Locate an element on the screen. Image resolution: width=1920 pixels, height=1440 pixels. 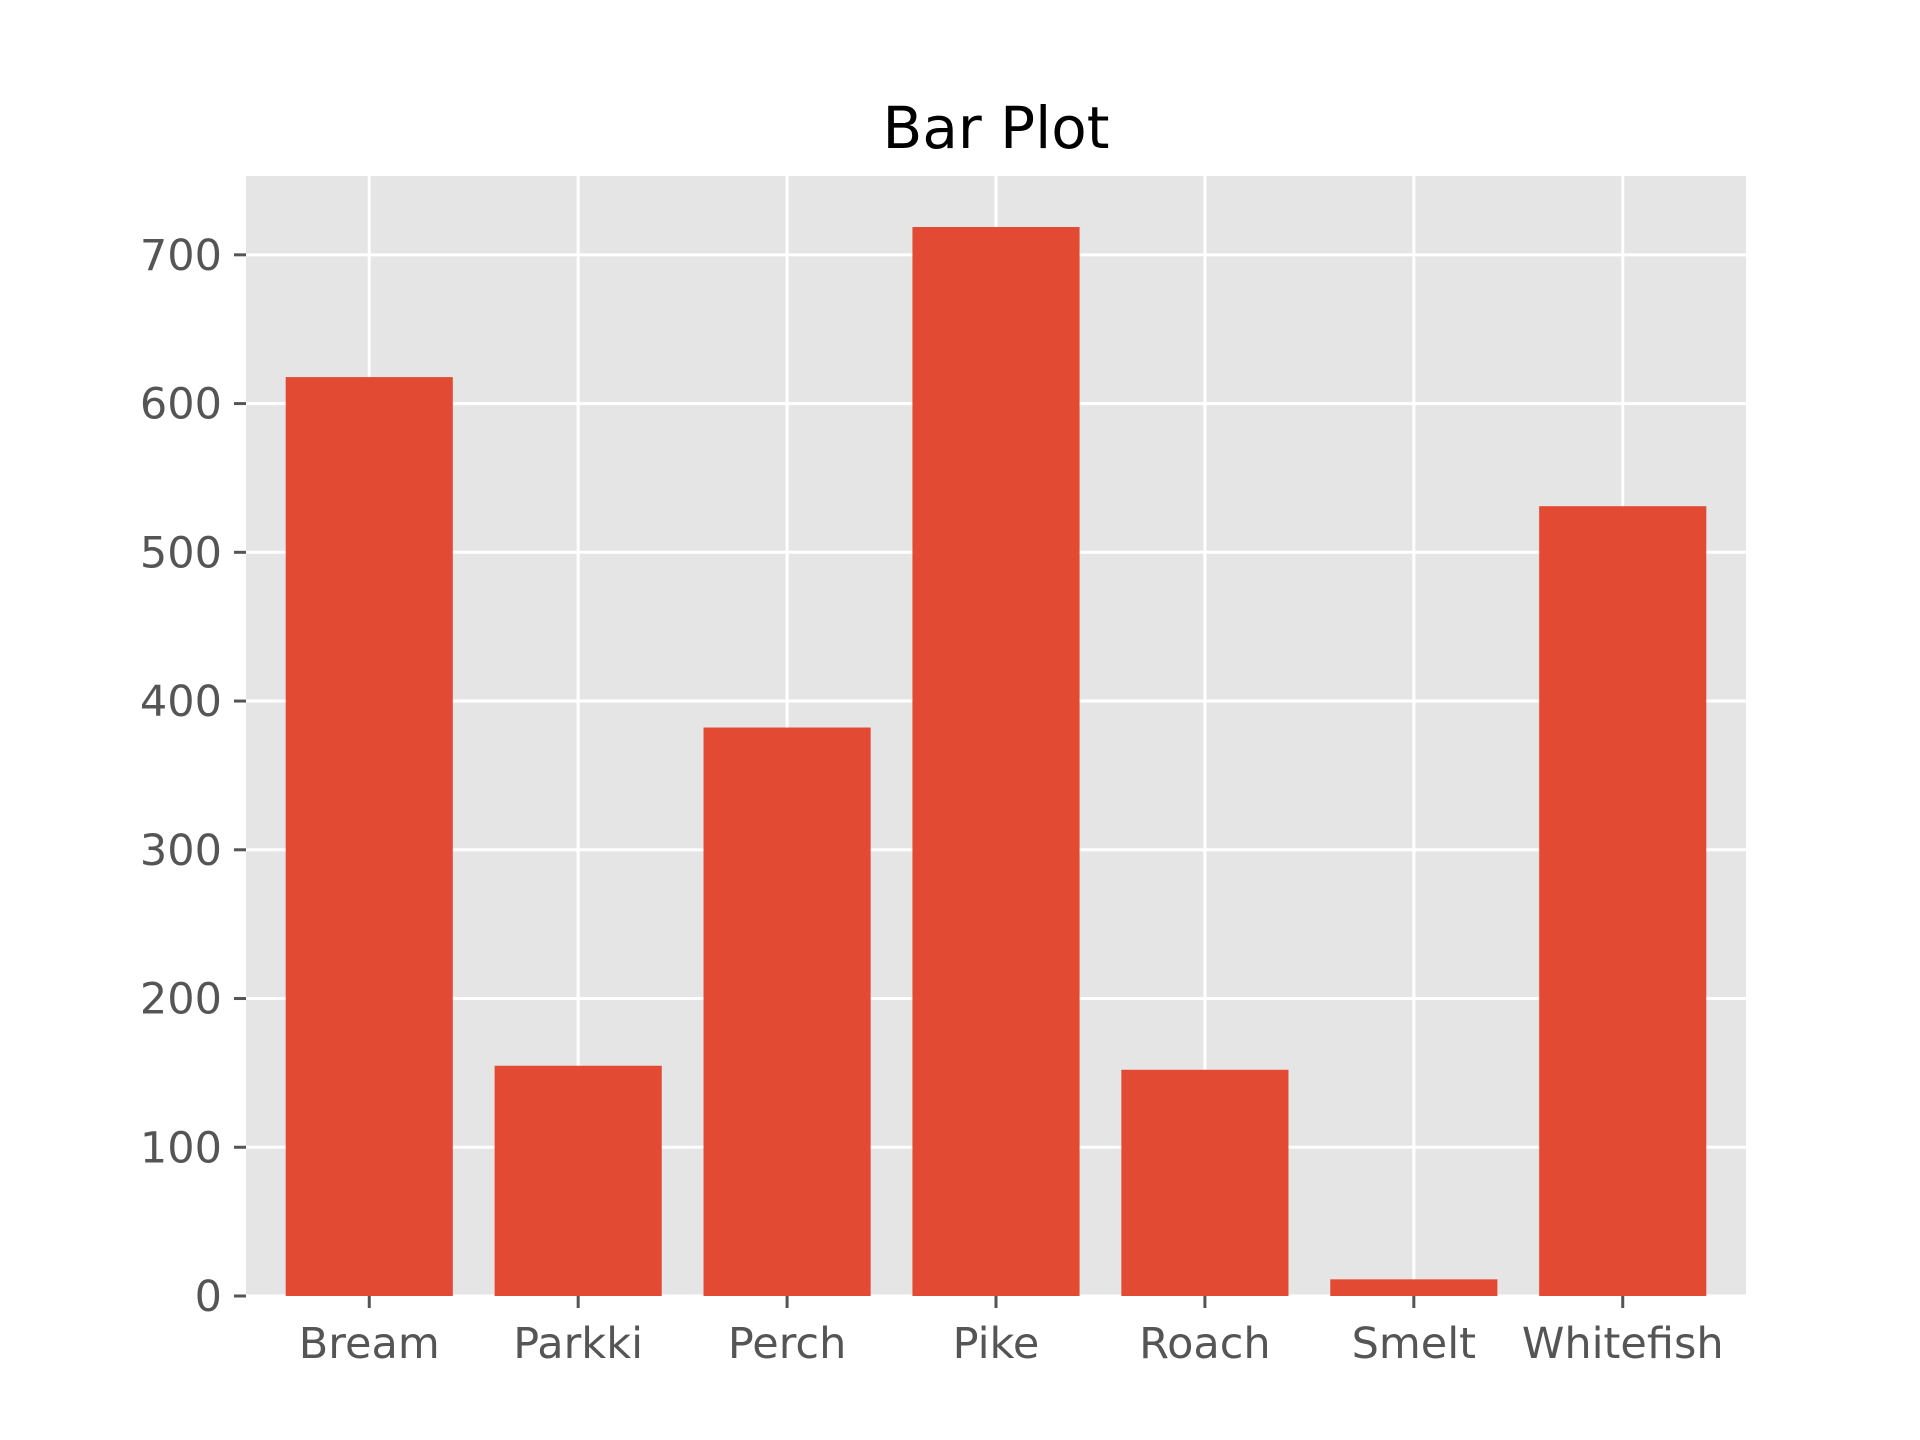
y-axis-ticks: 0 100 200 300 400 500 600 700 is located at coordinates (193, 776).